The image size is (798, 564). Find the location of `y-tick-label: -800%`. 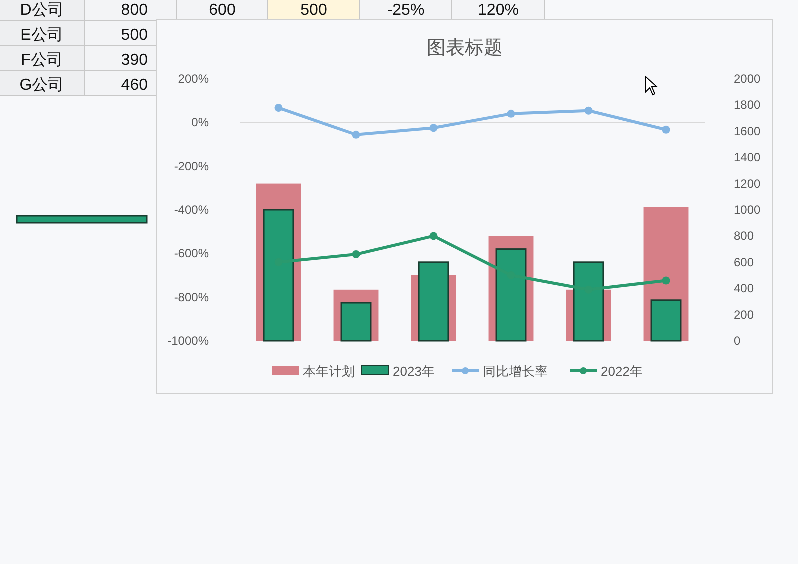

y-tick-label: -800% is located at coordinates (192, 297).